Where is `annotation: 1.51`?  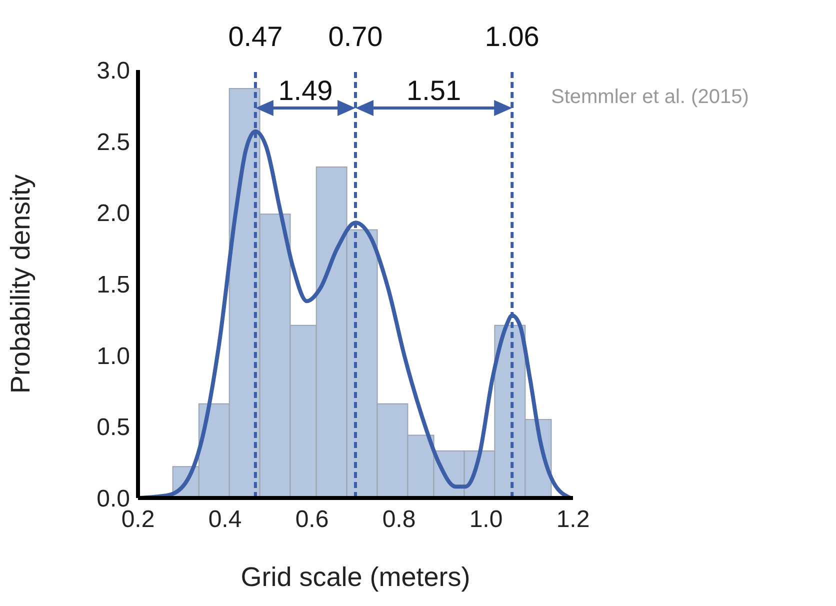
annotation: 1.51 is located at coordinates (434, 90).